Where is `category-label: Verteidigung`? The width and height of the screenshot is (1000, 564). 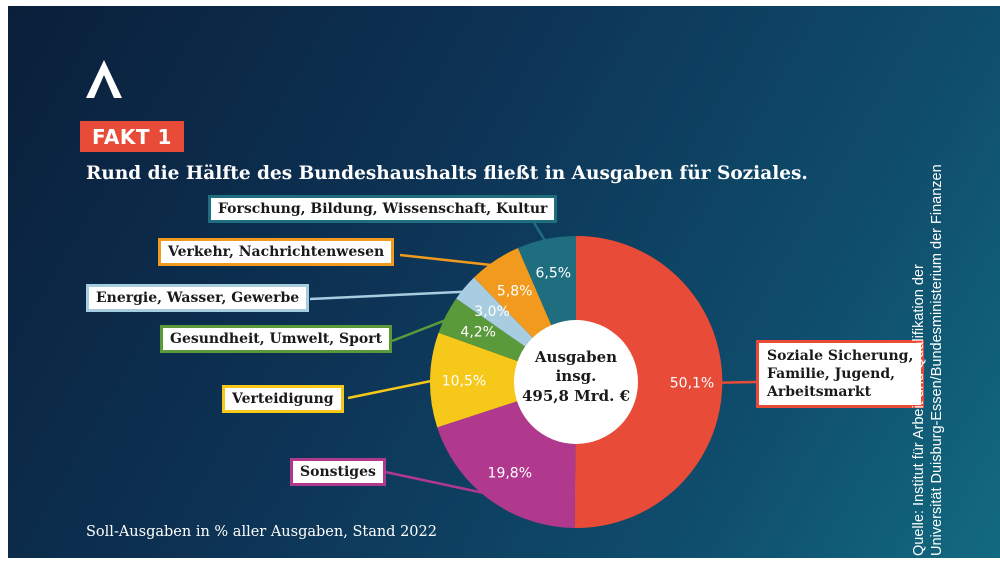 category-label: Verteidigung is located at coordinates (283, 399).